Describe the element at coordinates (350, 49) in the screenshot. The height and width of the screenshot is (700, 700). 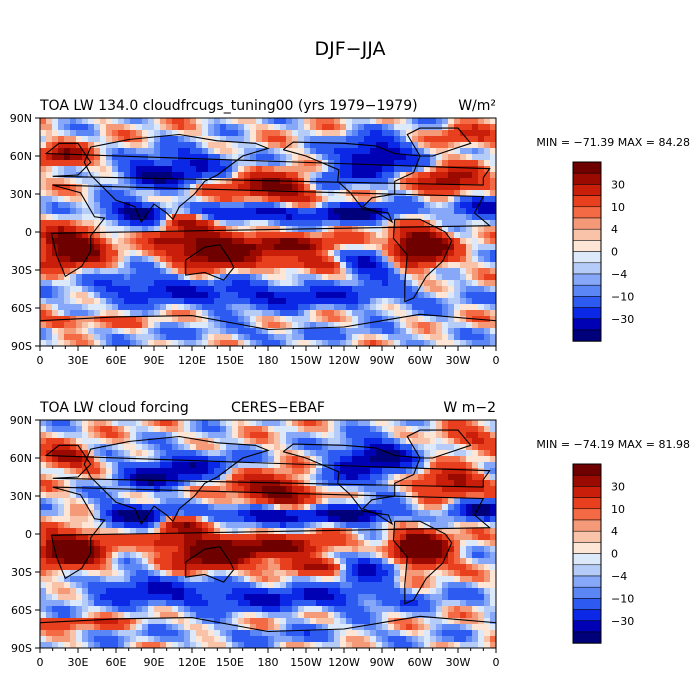
I see `page-title: DJF−JJA` at that location.